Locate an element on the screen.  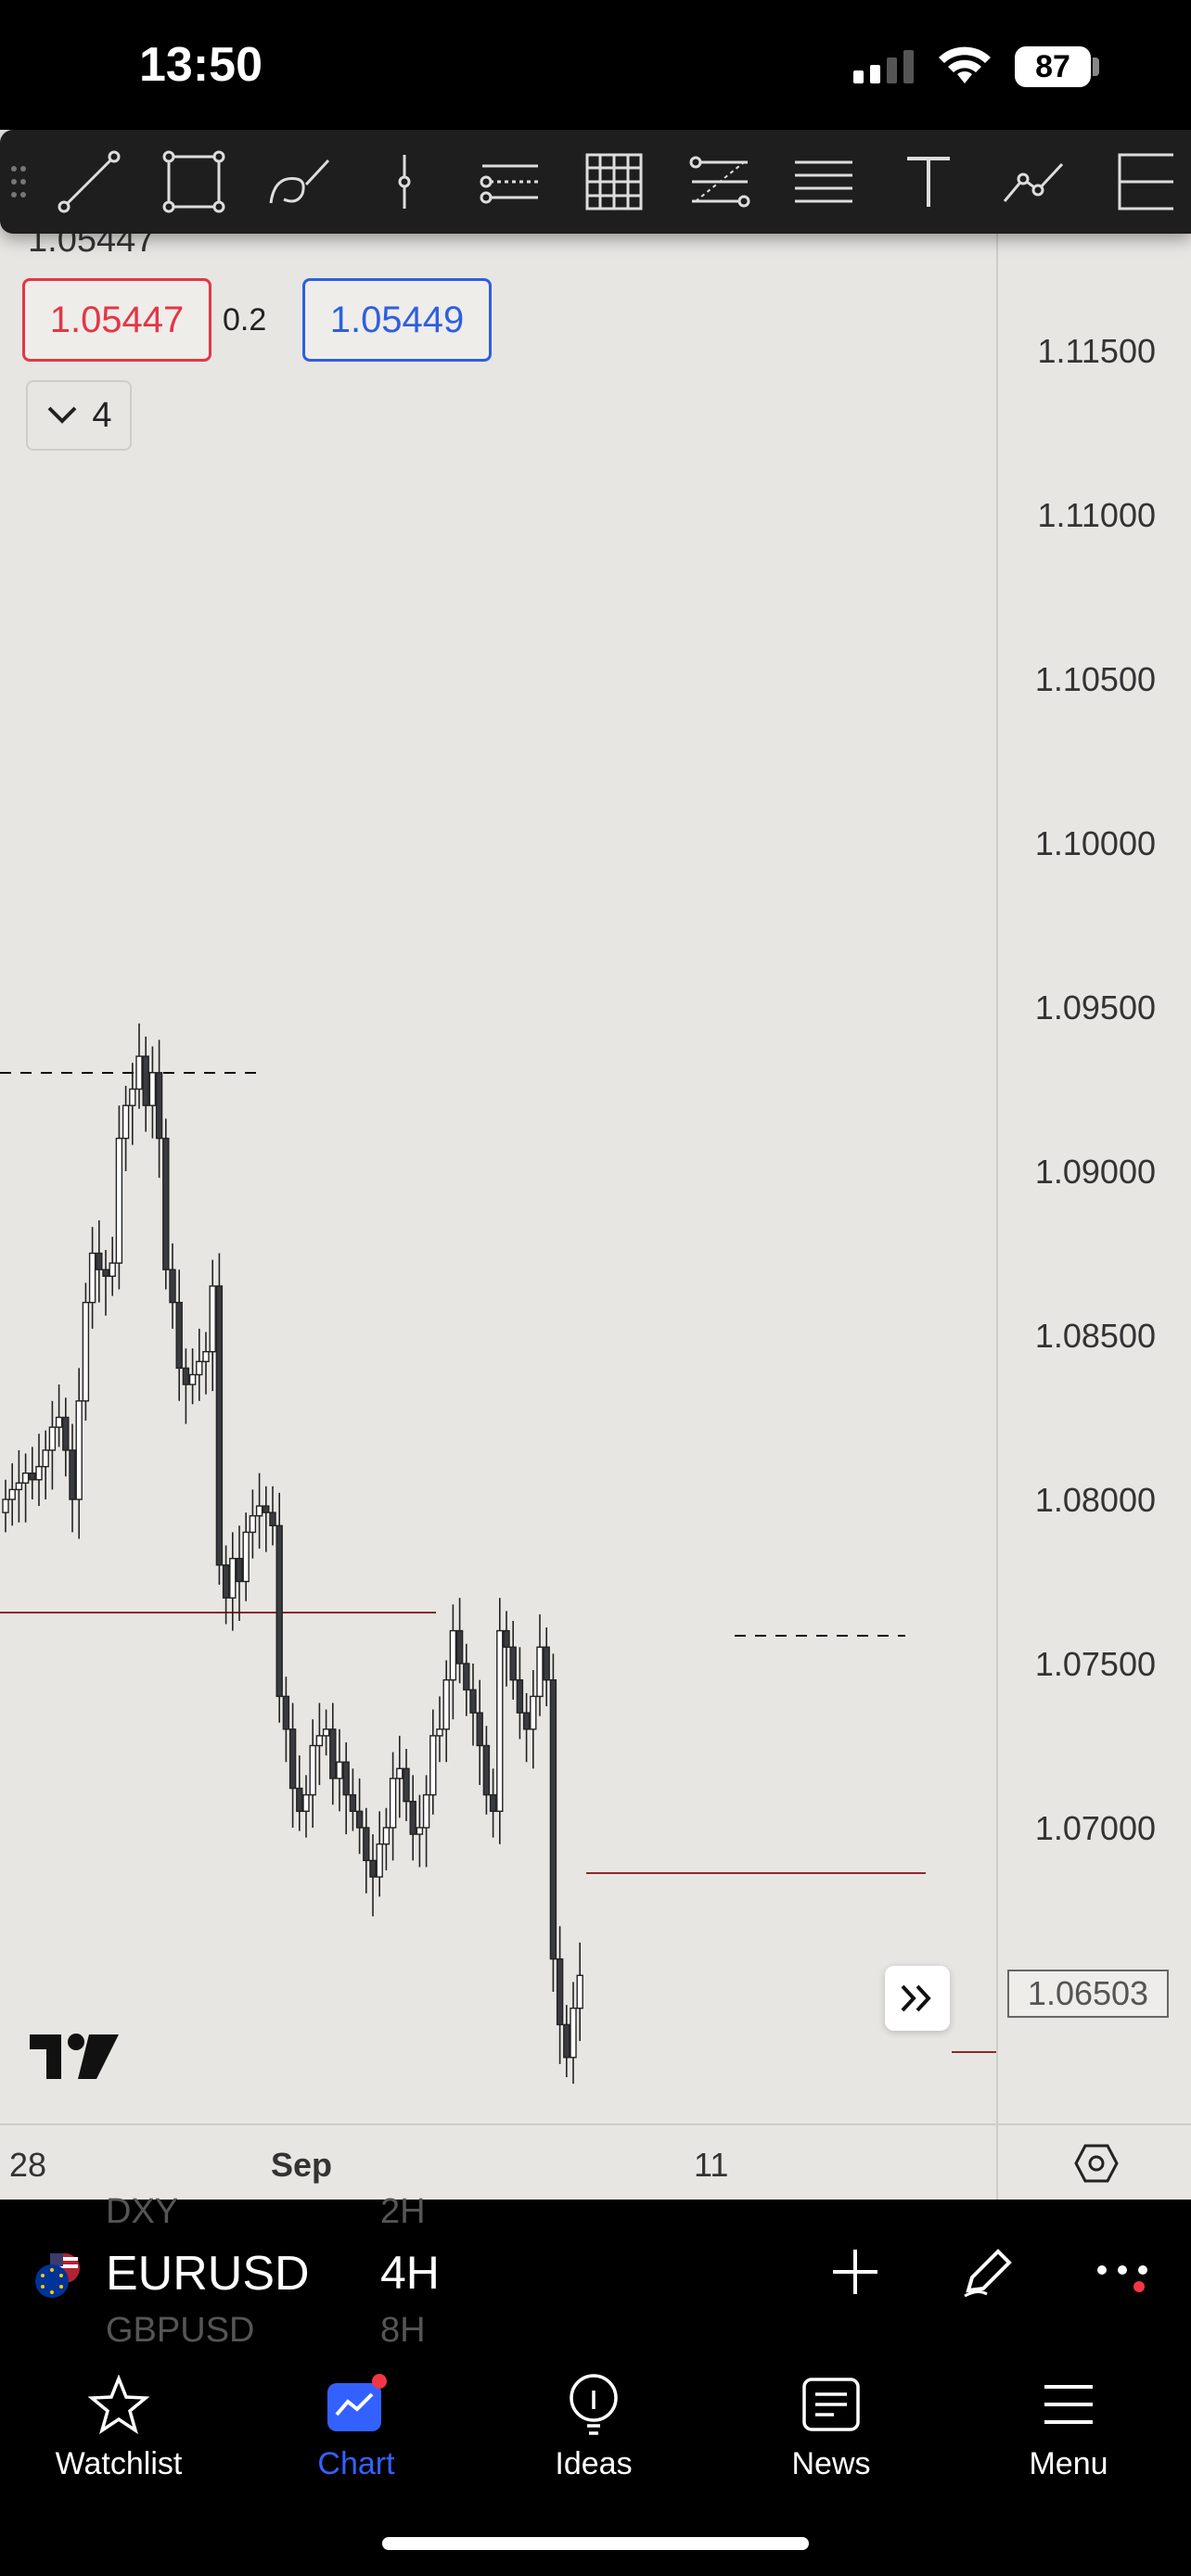
fib-retracement-tool is located at coordinates (718, 182).